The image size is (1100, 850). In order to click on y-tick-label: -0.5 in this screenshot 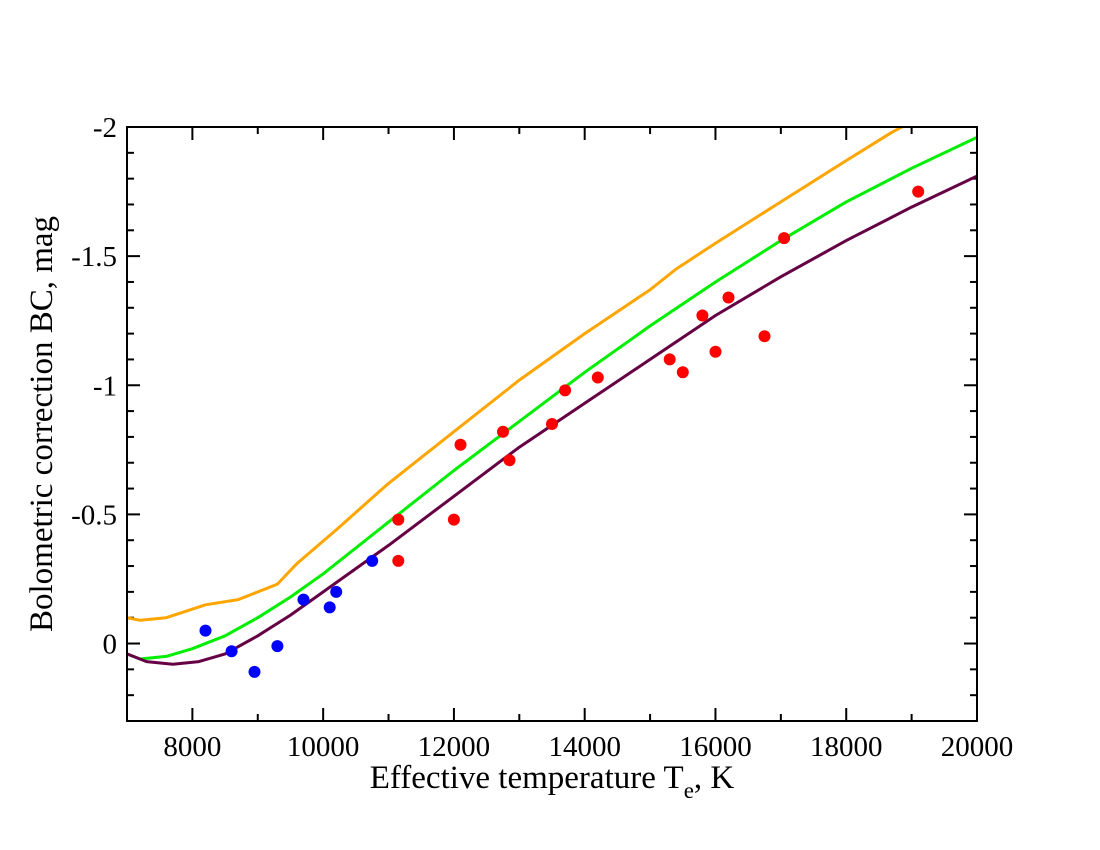, I will do `click(94, 515)`.